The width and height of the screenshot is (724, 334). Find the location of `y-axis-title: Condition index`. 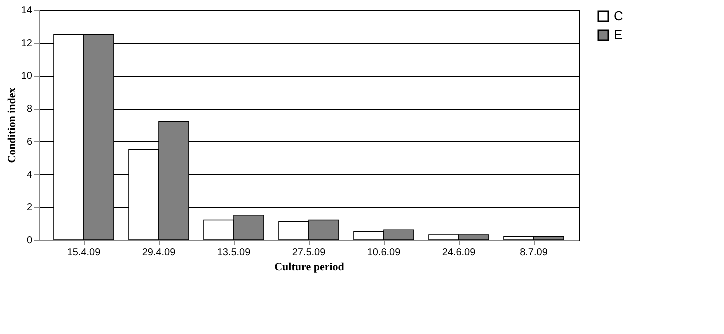

y-axis-title: Condition index is located at coordinates (12, 125).